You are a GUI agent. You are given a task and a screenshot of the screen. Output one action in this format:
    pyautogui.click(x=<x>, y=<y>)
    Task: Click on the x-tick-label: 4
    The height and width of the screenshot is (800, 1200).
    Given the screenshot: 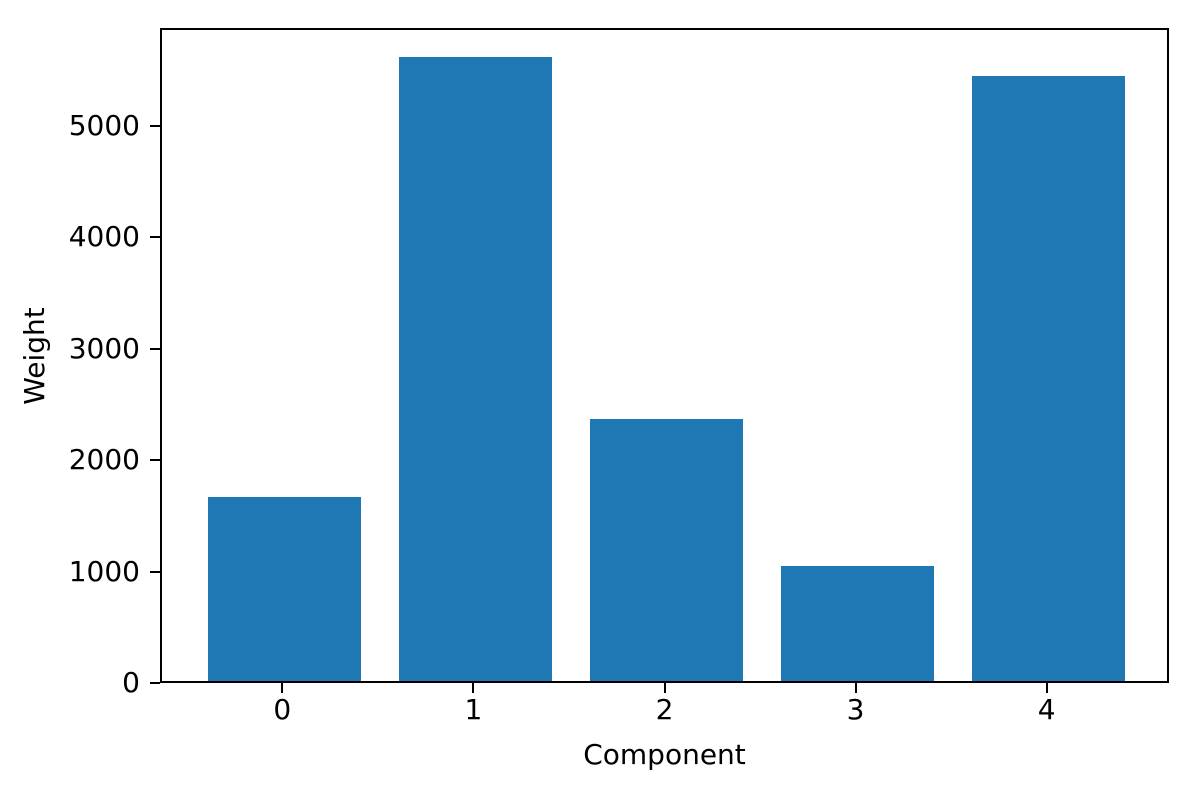 What is the action you would take?
    pyautogui.click(x=1046, y=709)
    